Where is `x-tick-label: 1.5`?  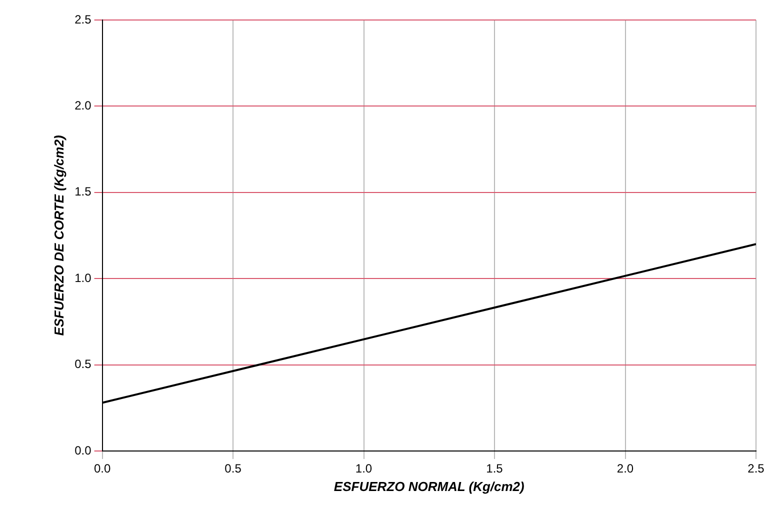
x-tick-label: 1.5 is located at coordinates (495, 469).